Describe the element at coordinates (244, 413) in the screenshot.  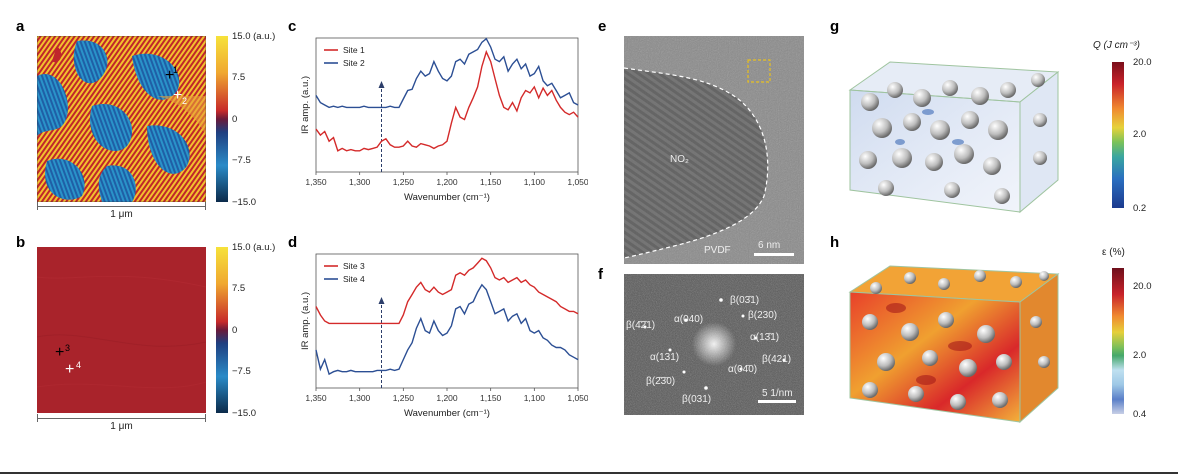
I see `colorbar-b-tick-4: −15.0` at that location.